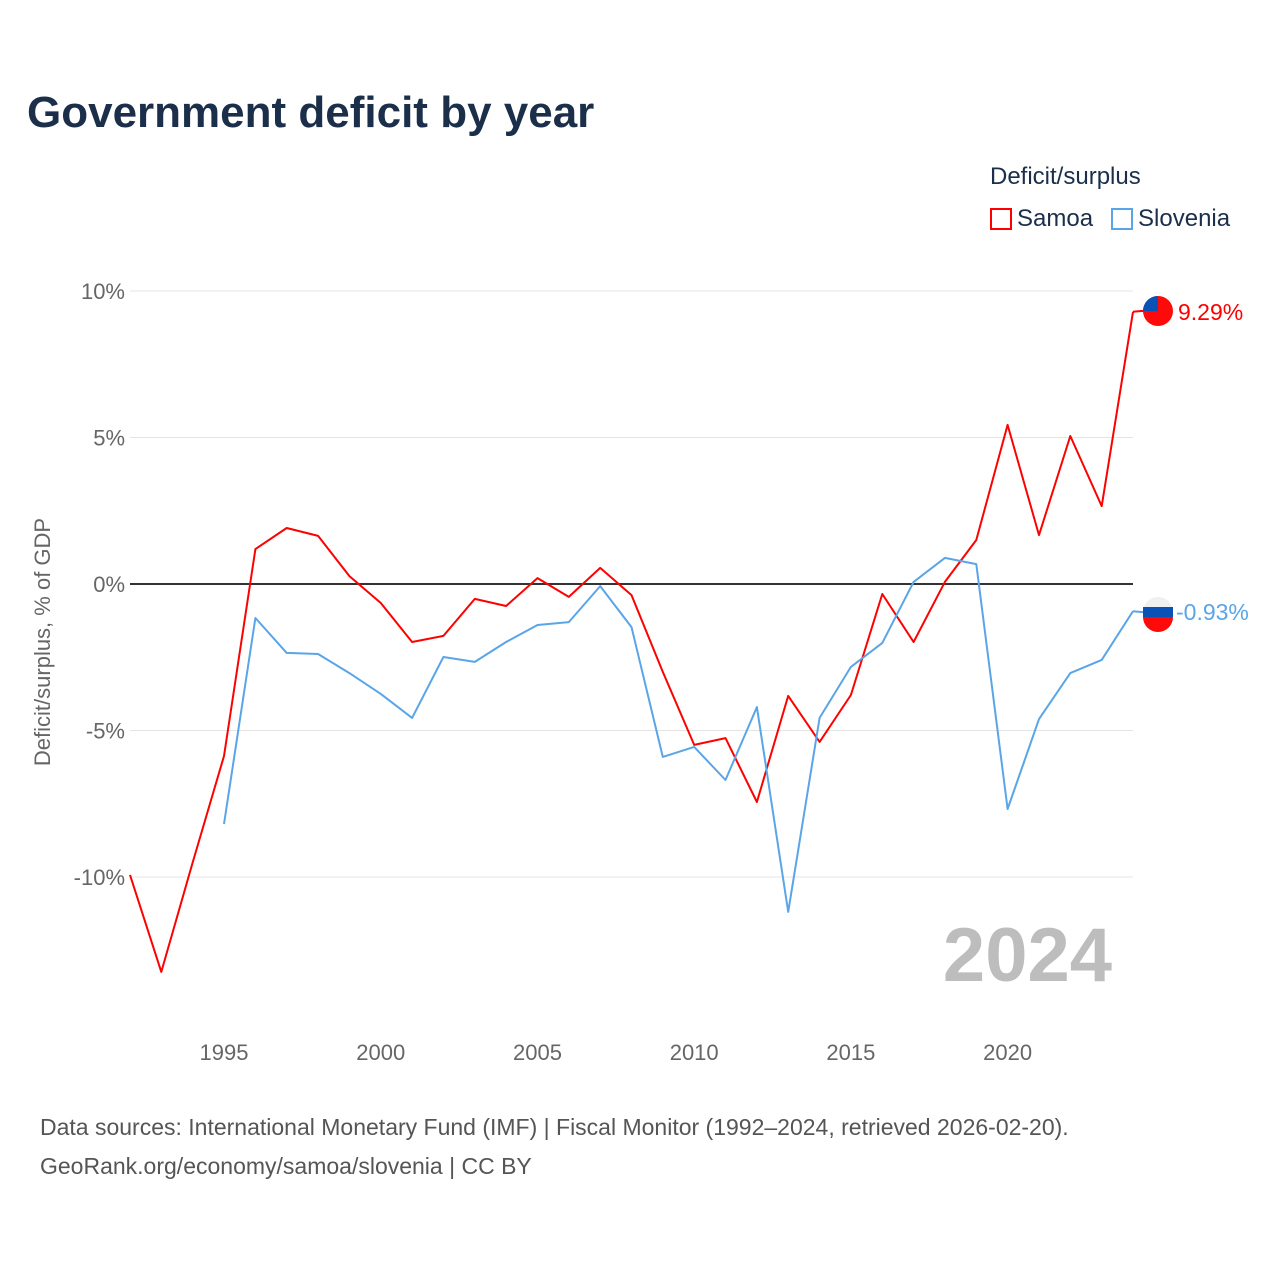 This screenshot has height=1280, width=1280. What do you see at coordinates (311, 112) in the screenshot?
I see `chart-title: Government deficit by year` at bounding box center [311, 112].